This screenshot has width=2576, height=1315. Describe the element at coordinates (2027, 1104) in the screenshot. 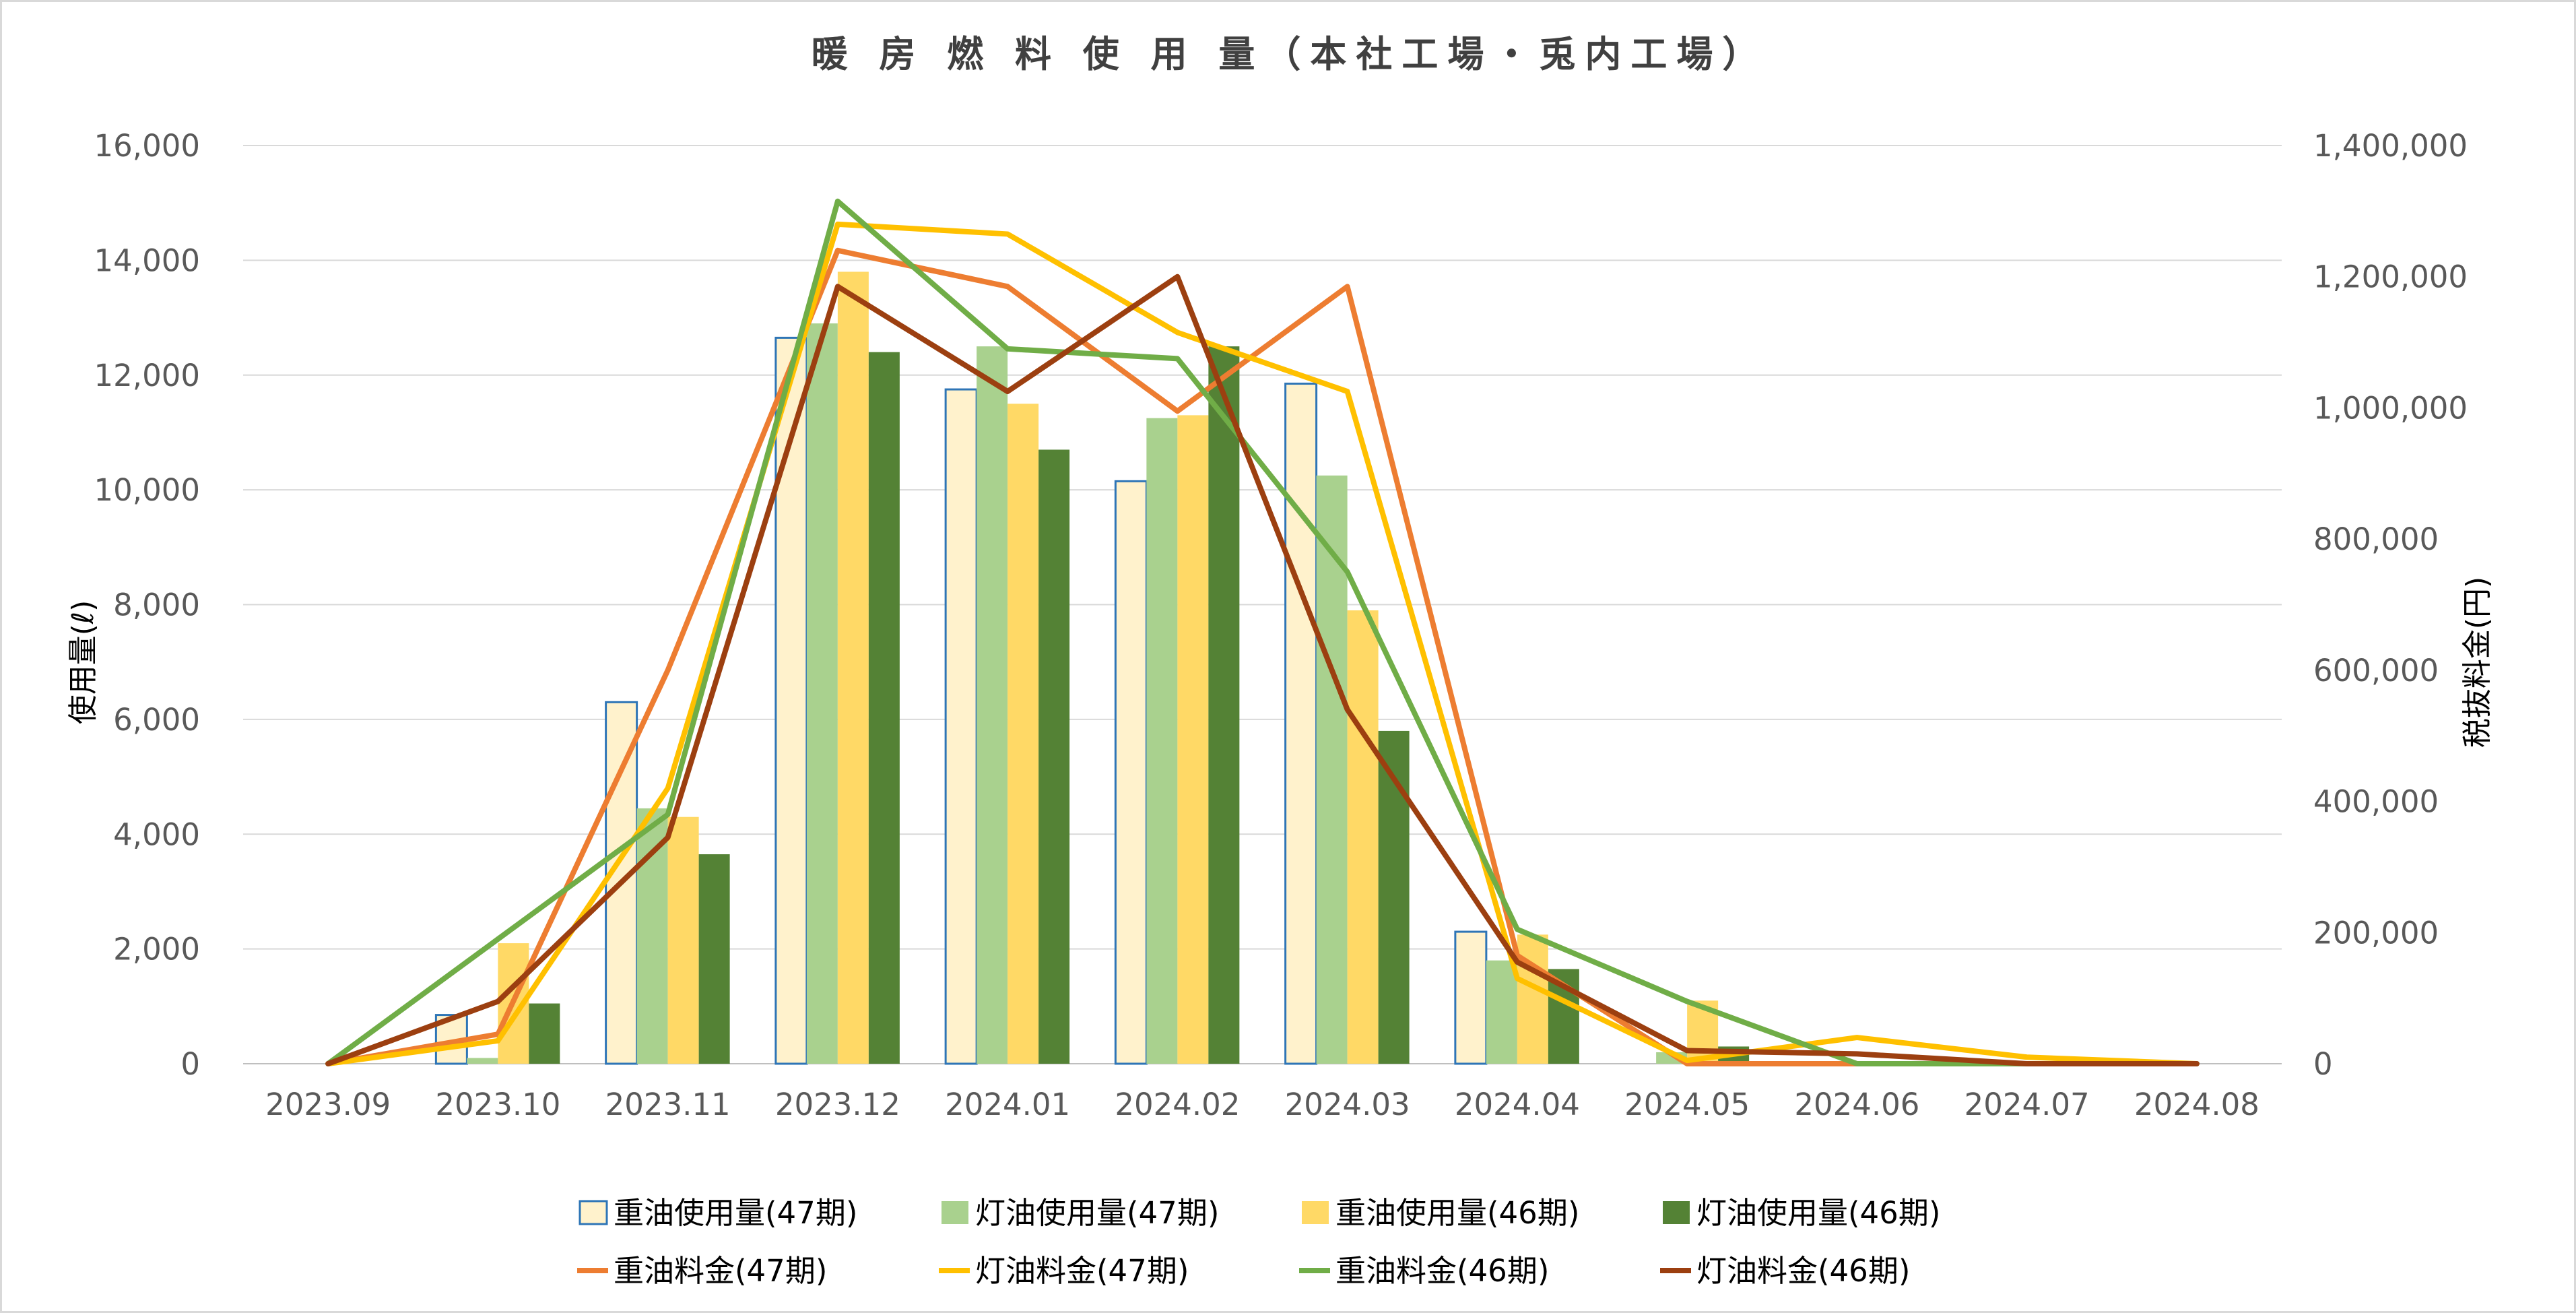

I see `x-tick-label: 2024.07` at that location.